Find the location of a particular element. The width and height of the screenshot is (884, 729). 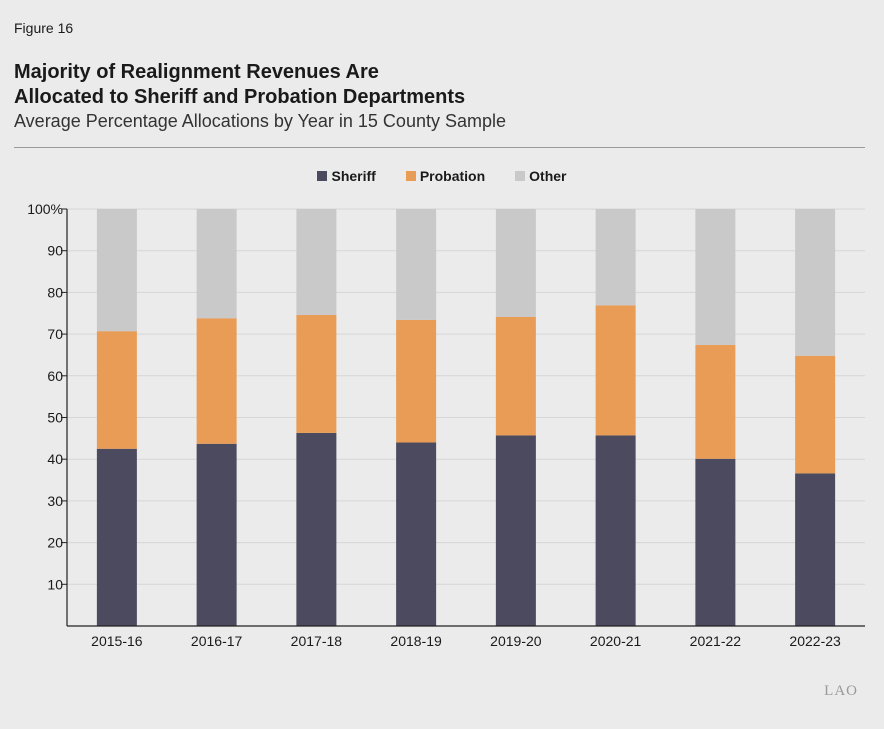

legend-swatch-sheriff is located at coordinates (322, 176).